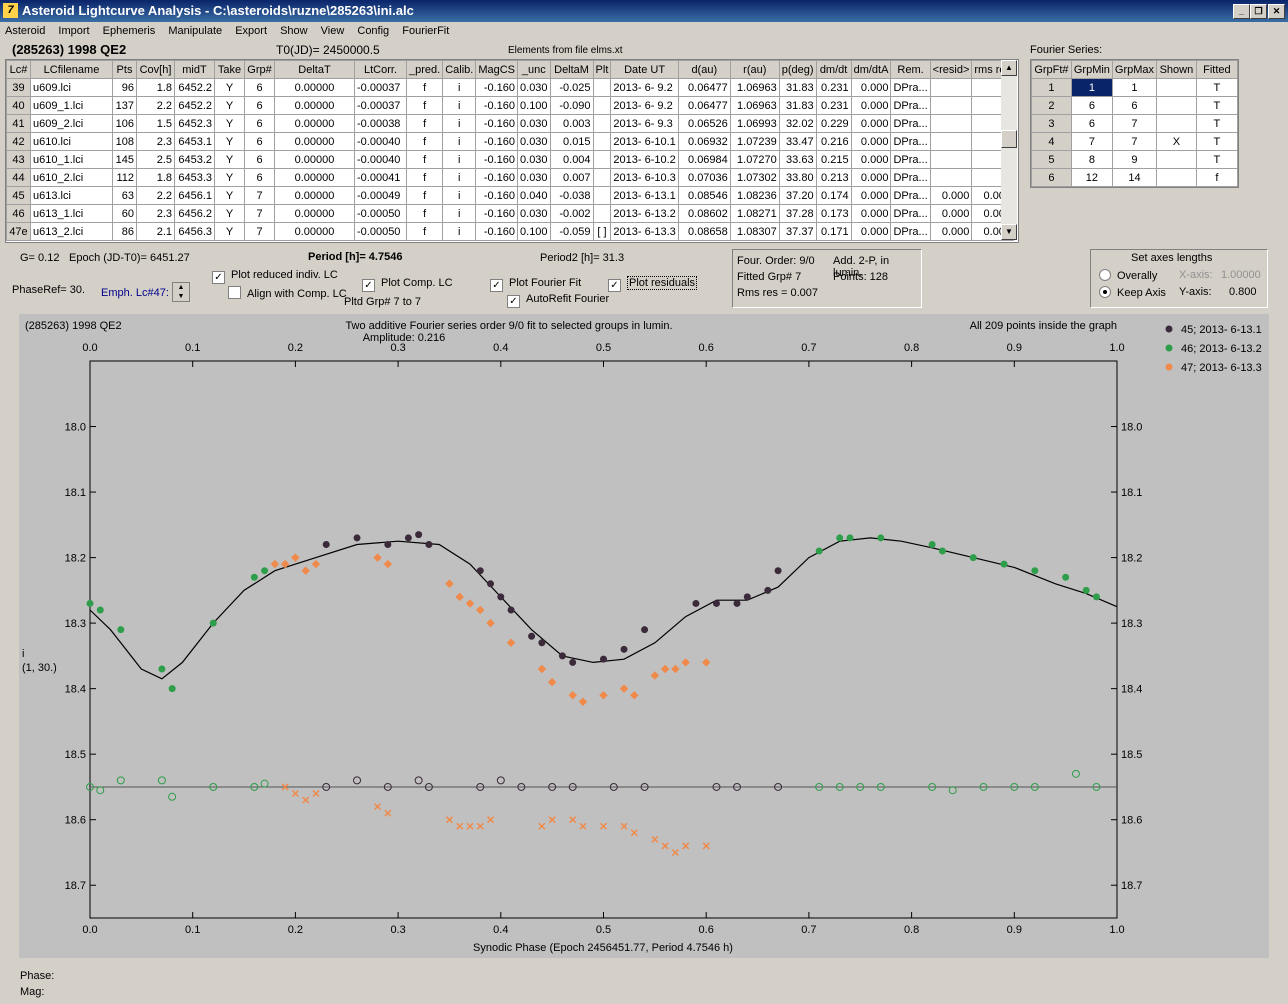 This screenshot has height=1004, width=1288. What do you see at coordinates (571, 105) in the screenshot?
I see `grid-cell: -0.090` at bounding box center [571, 105].